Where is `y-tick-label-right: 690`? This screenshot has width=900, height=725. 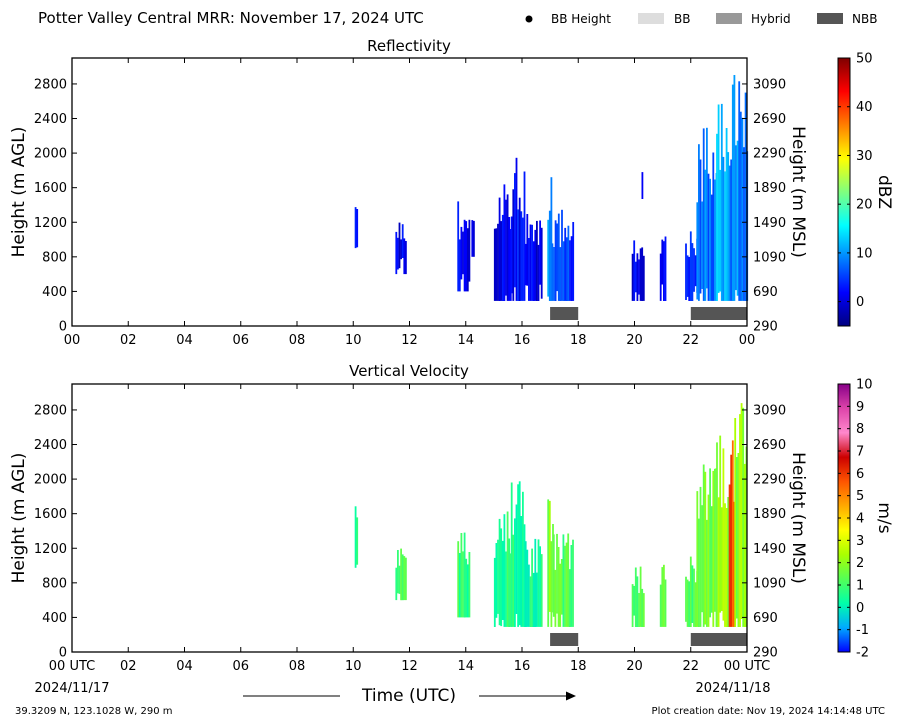 y-tick-label-right: 690 is located at coordinates (765, 618).